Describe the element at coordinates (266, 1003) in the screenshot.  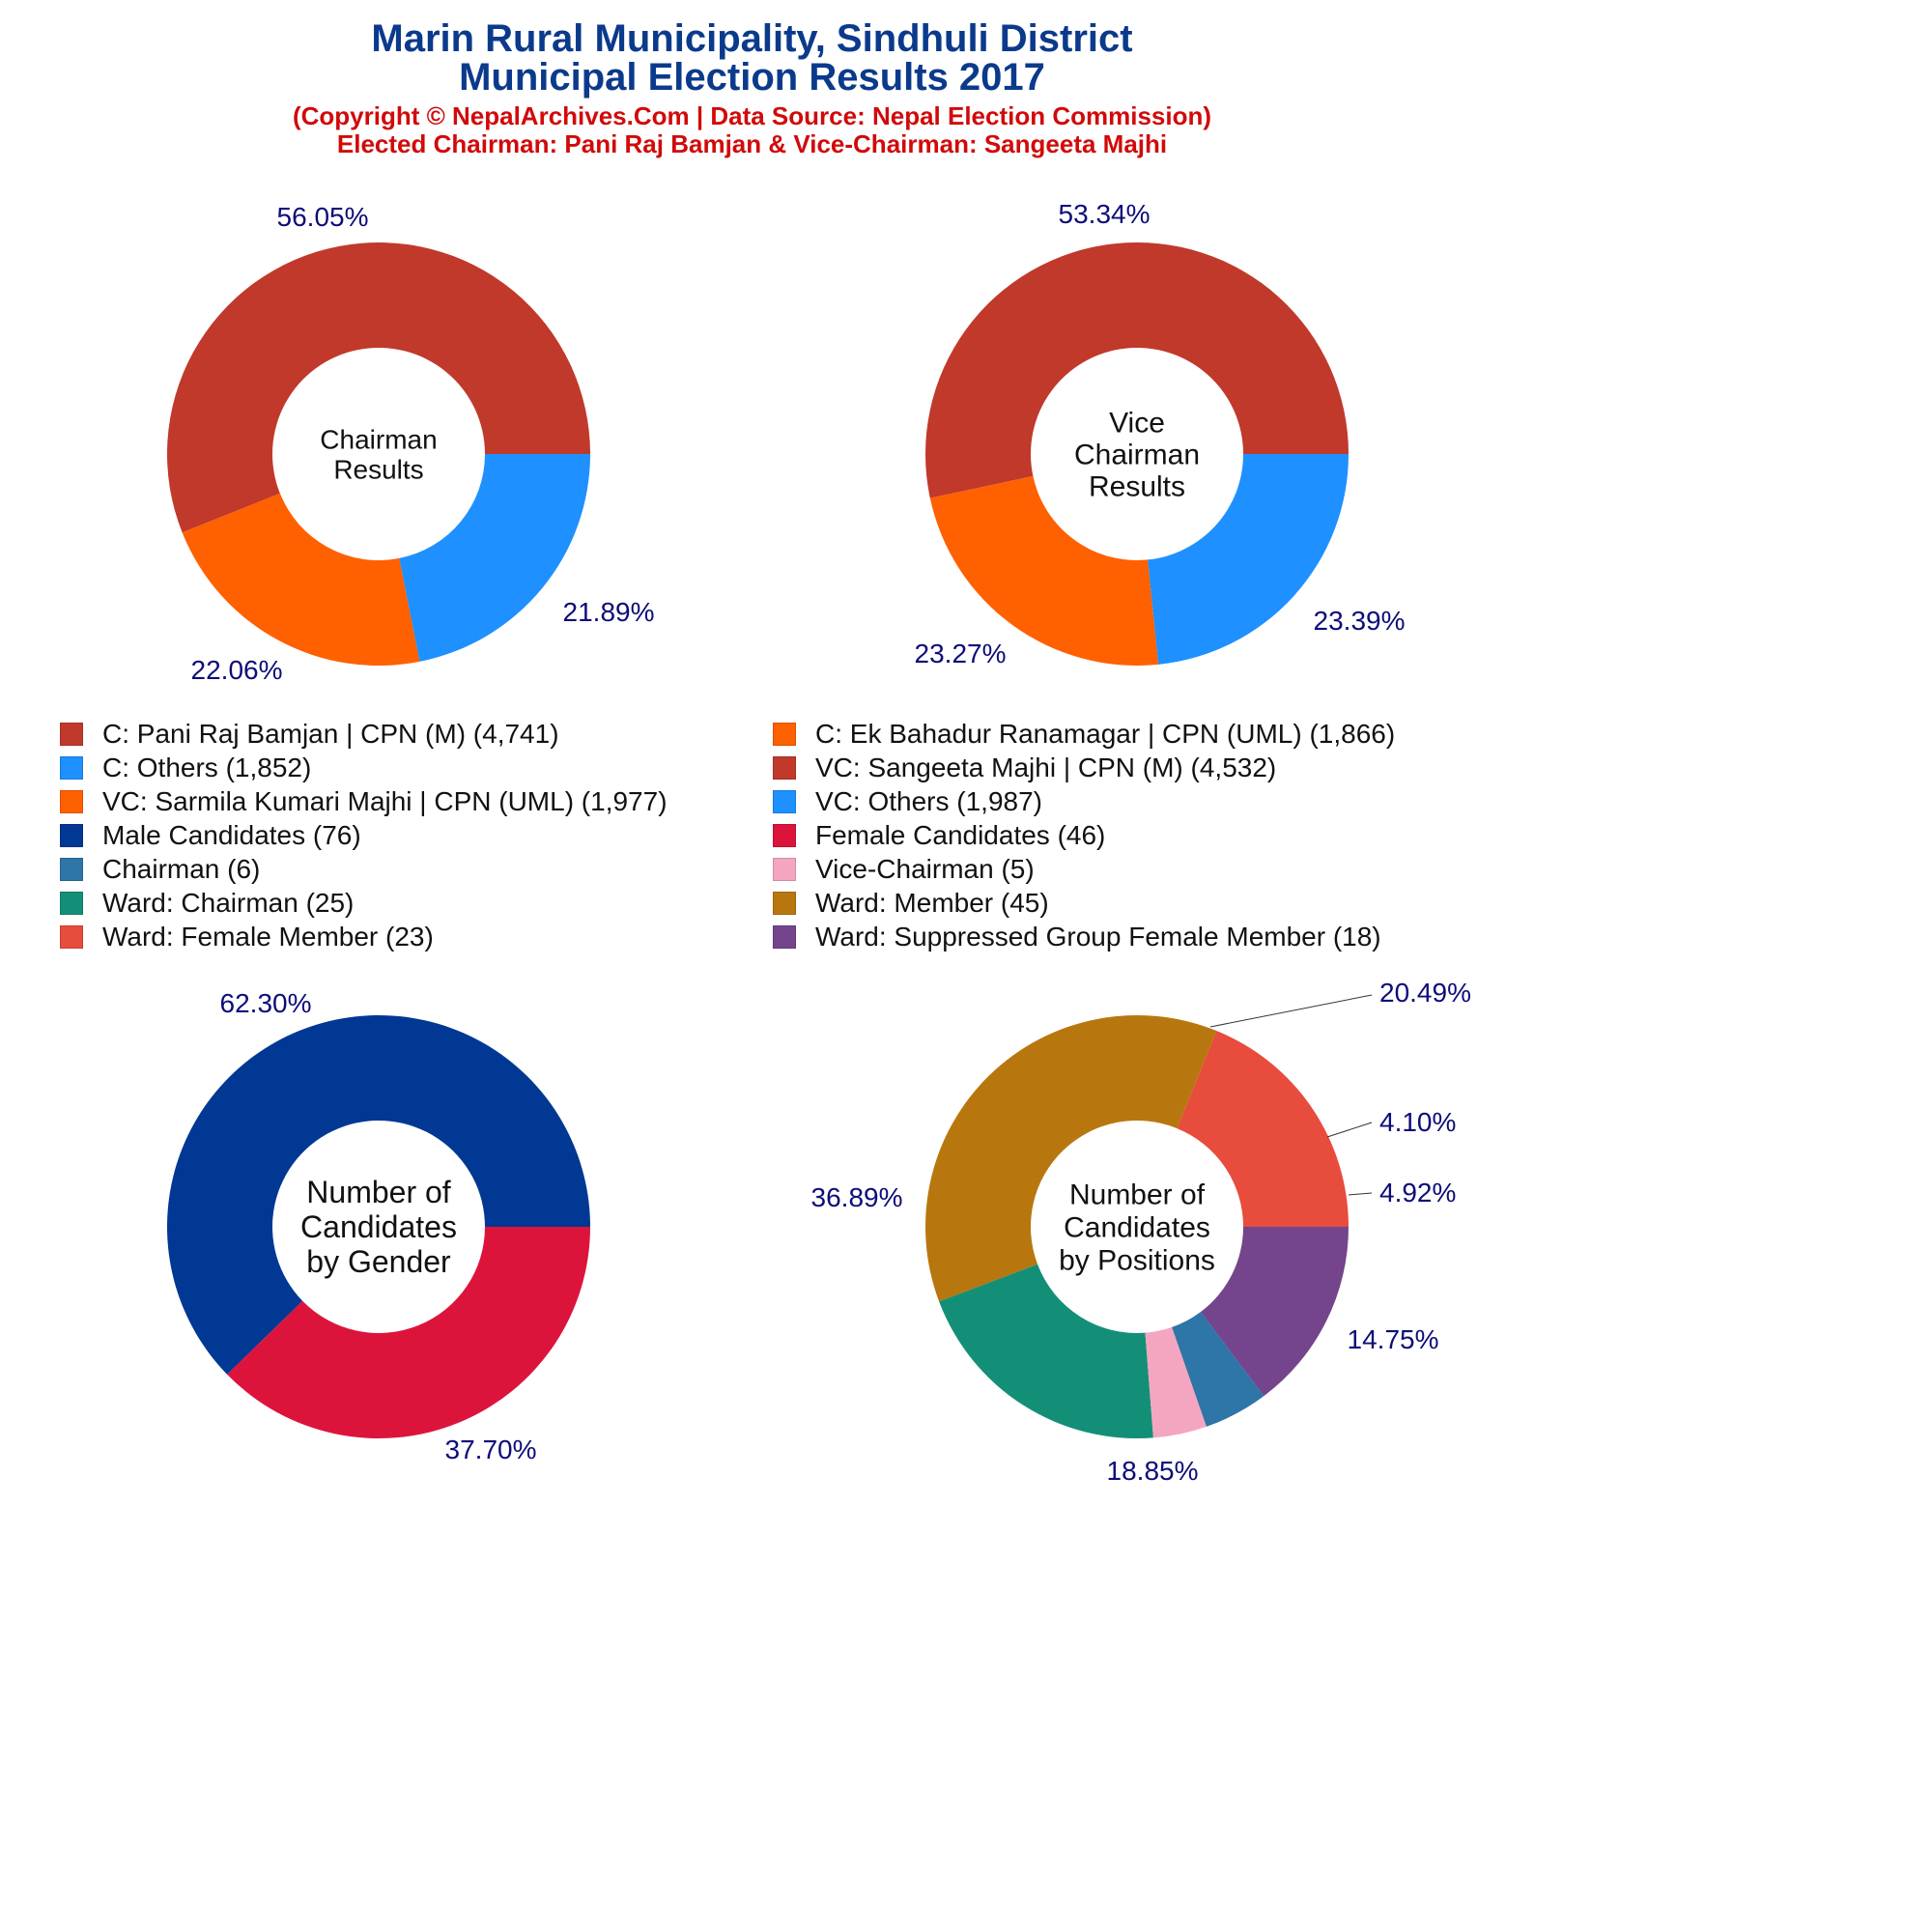
I see `slice-percent-label: 62.30%` at that location.